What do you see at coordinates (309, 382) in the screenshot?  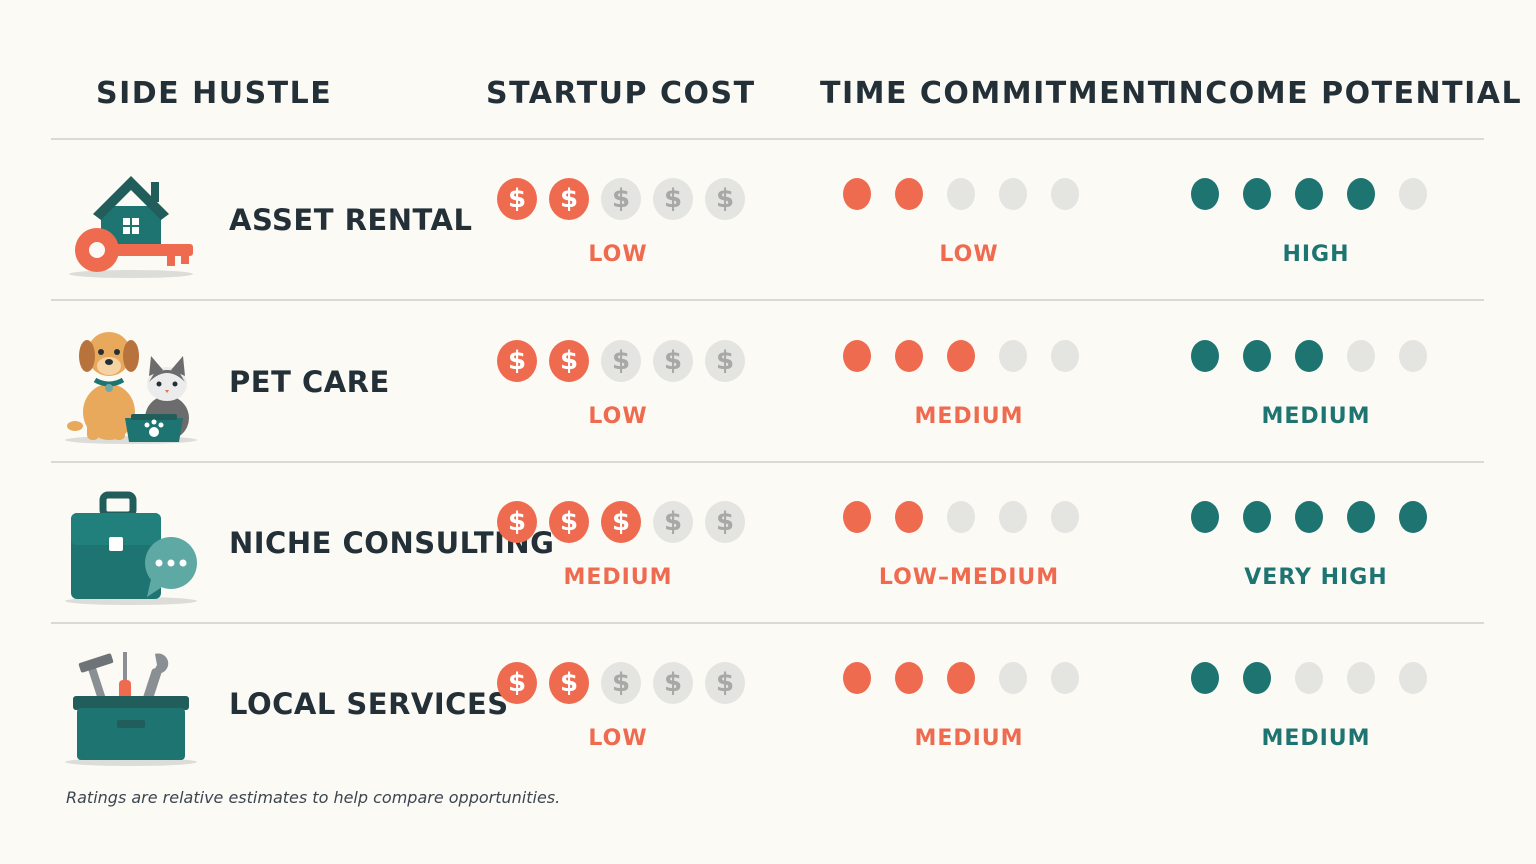 I see `row-title: PET CARE` at bounding box center [309, 382].